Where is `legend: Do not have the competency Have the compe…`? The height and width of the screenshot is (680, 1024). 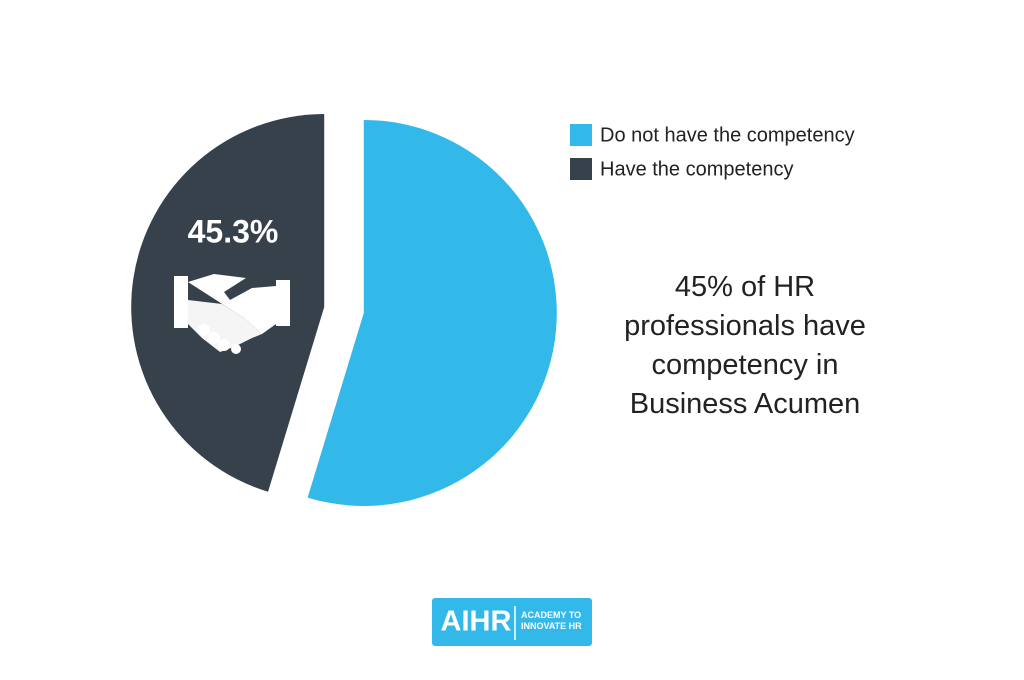
legend: Do not have the competency Have the compe… is located at coordinates (712, 152).